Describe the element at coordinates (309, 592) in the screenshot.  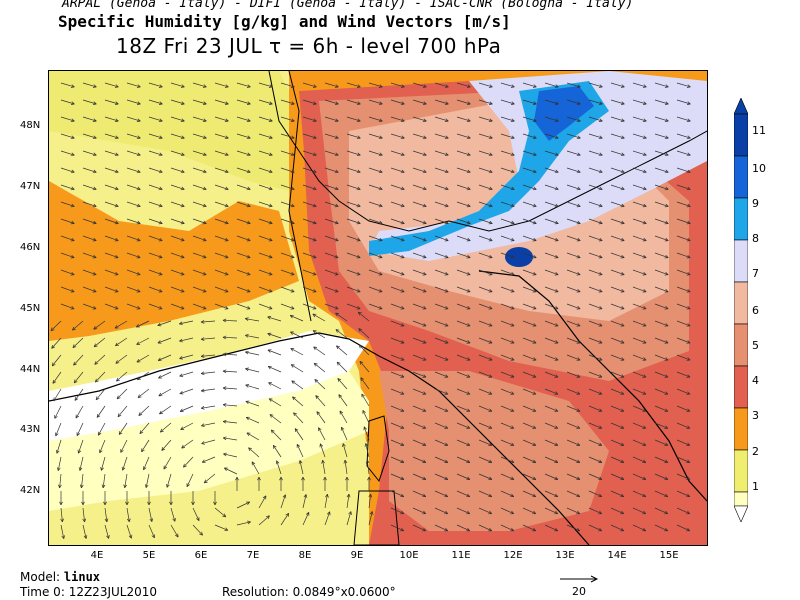
I see `resolution-line: Resolution: 0.0849°x0.0600°` at that location.